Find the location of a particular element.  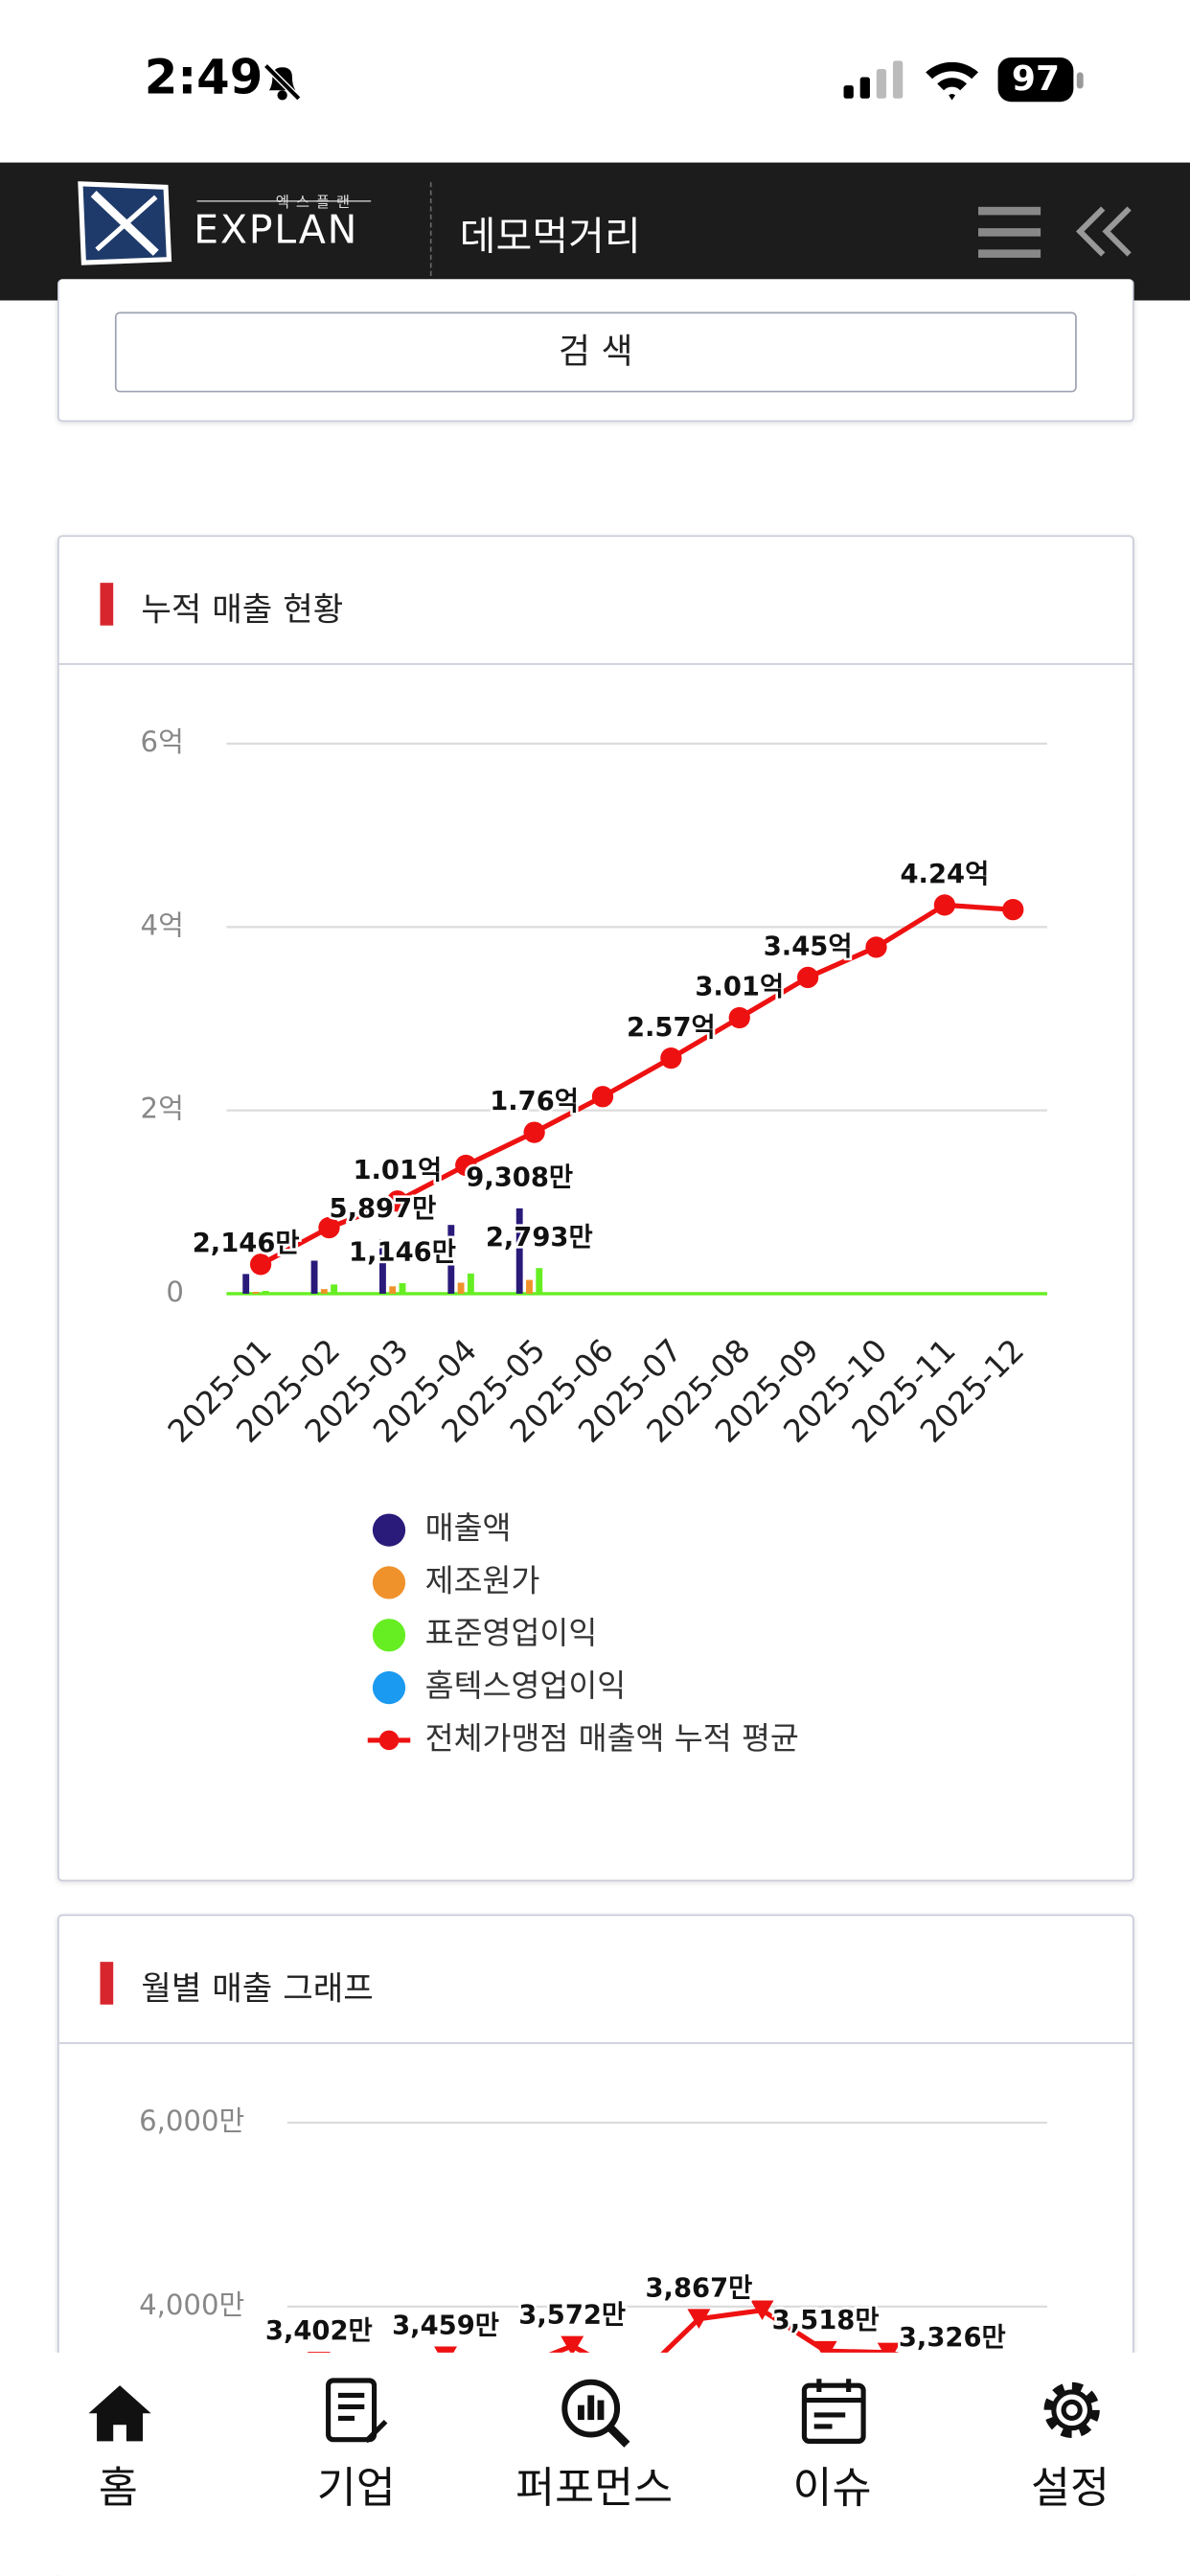

data-label: 3,326만 is located at coordinates (952, 2338).